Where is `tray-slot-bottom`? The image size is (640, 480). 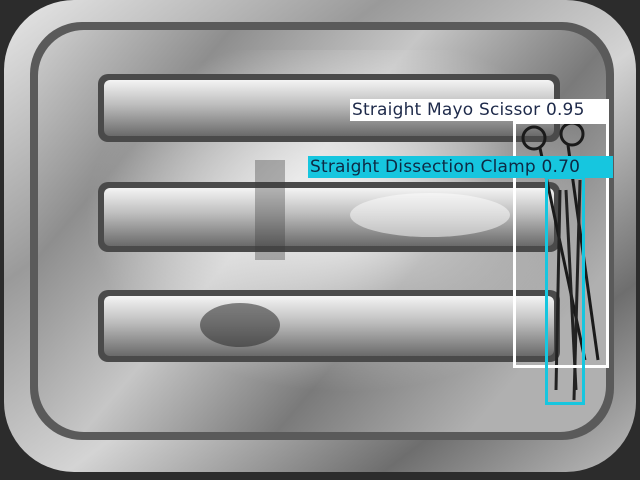
tray-slot-bottom is located at coordinates (329, 326).